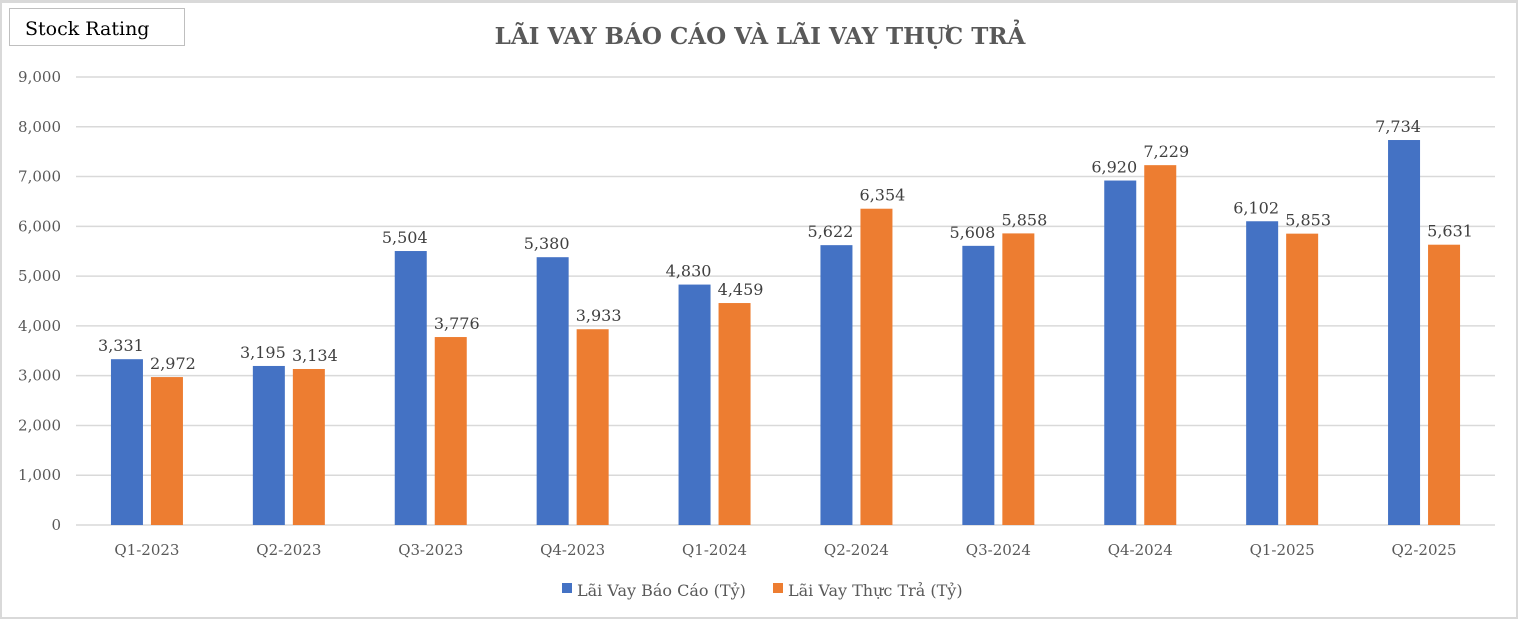 The height and width of the screenshot is (620, 1518). I want to click on x-tick-label: Q2-2024, so click(856, 550).